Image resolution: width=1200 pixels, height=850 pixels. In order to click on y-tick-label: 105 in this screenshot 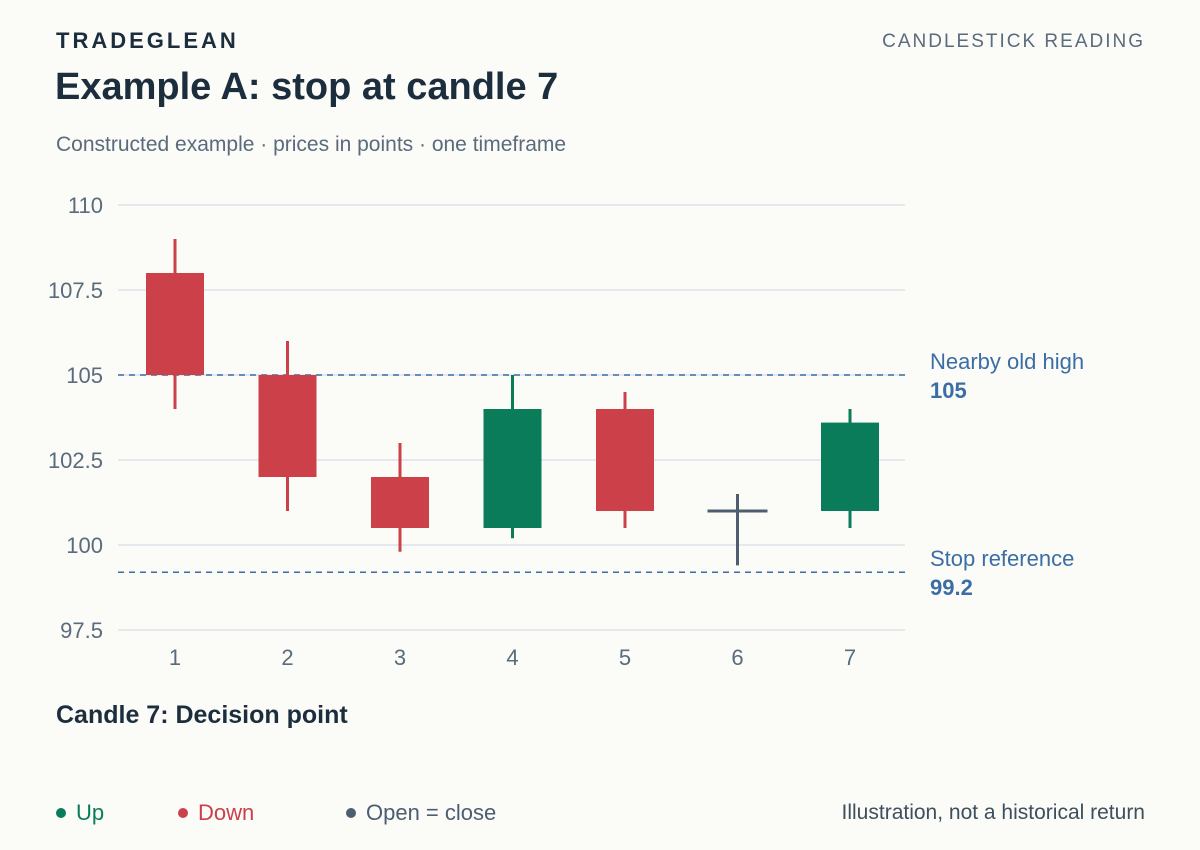, I will do `click(84, 375)`.